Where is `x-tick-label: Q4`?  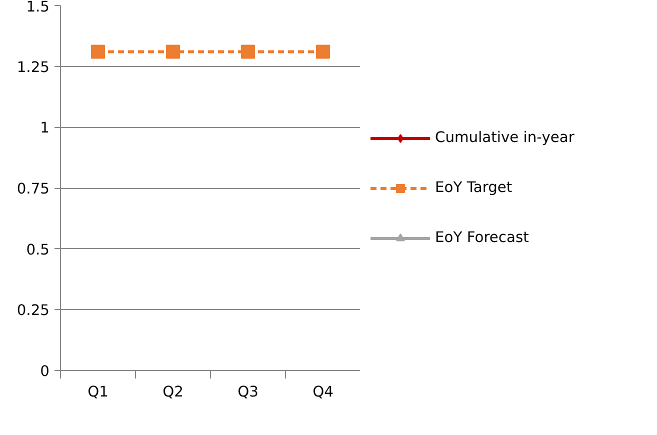
x-tick-label: Q4 is located at coordinates (323, 392).